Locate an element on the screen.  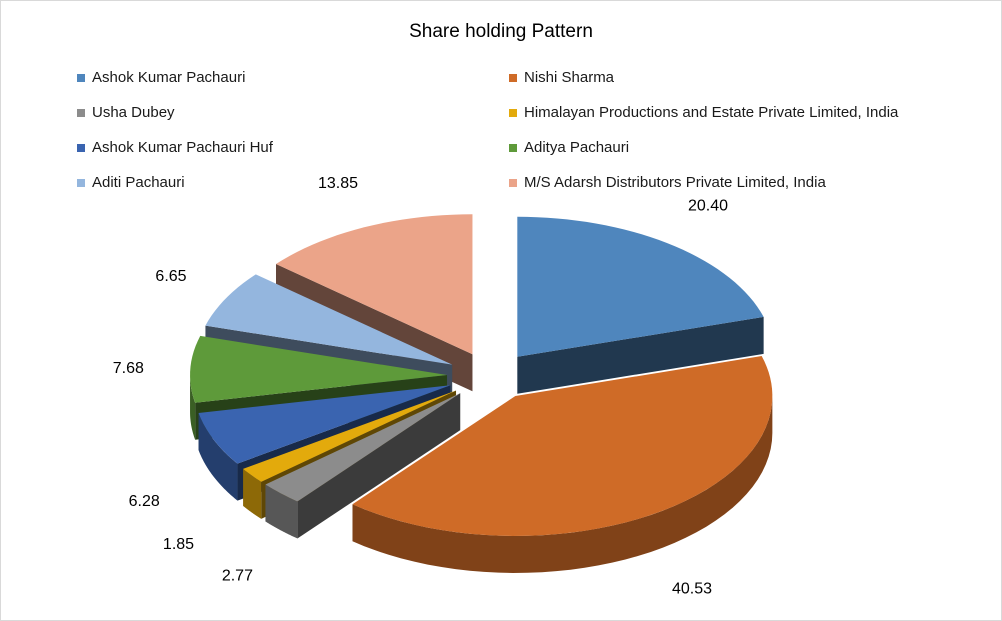
legend-item: Ashok Kumar Pachauri Huf is located at coordinates (175, 147).